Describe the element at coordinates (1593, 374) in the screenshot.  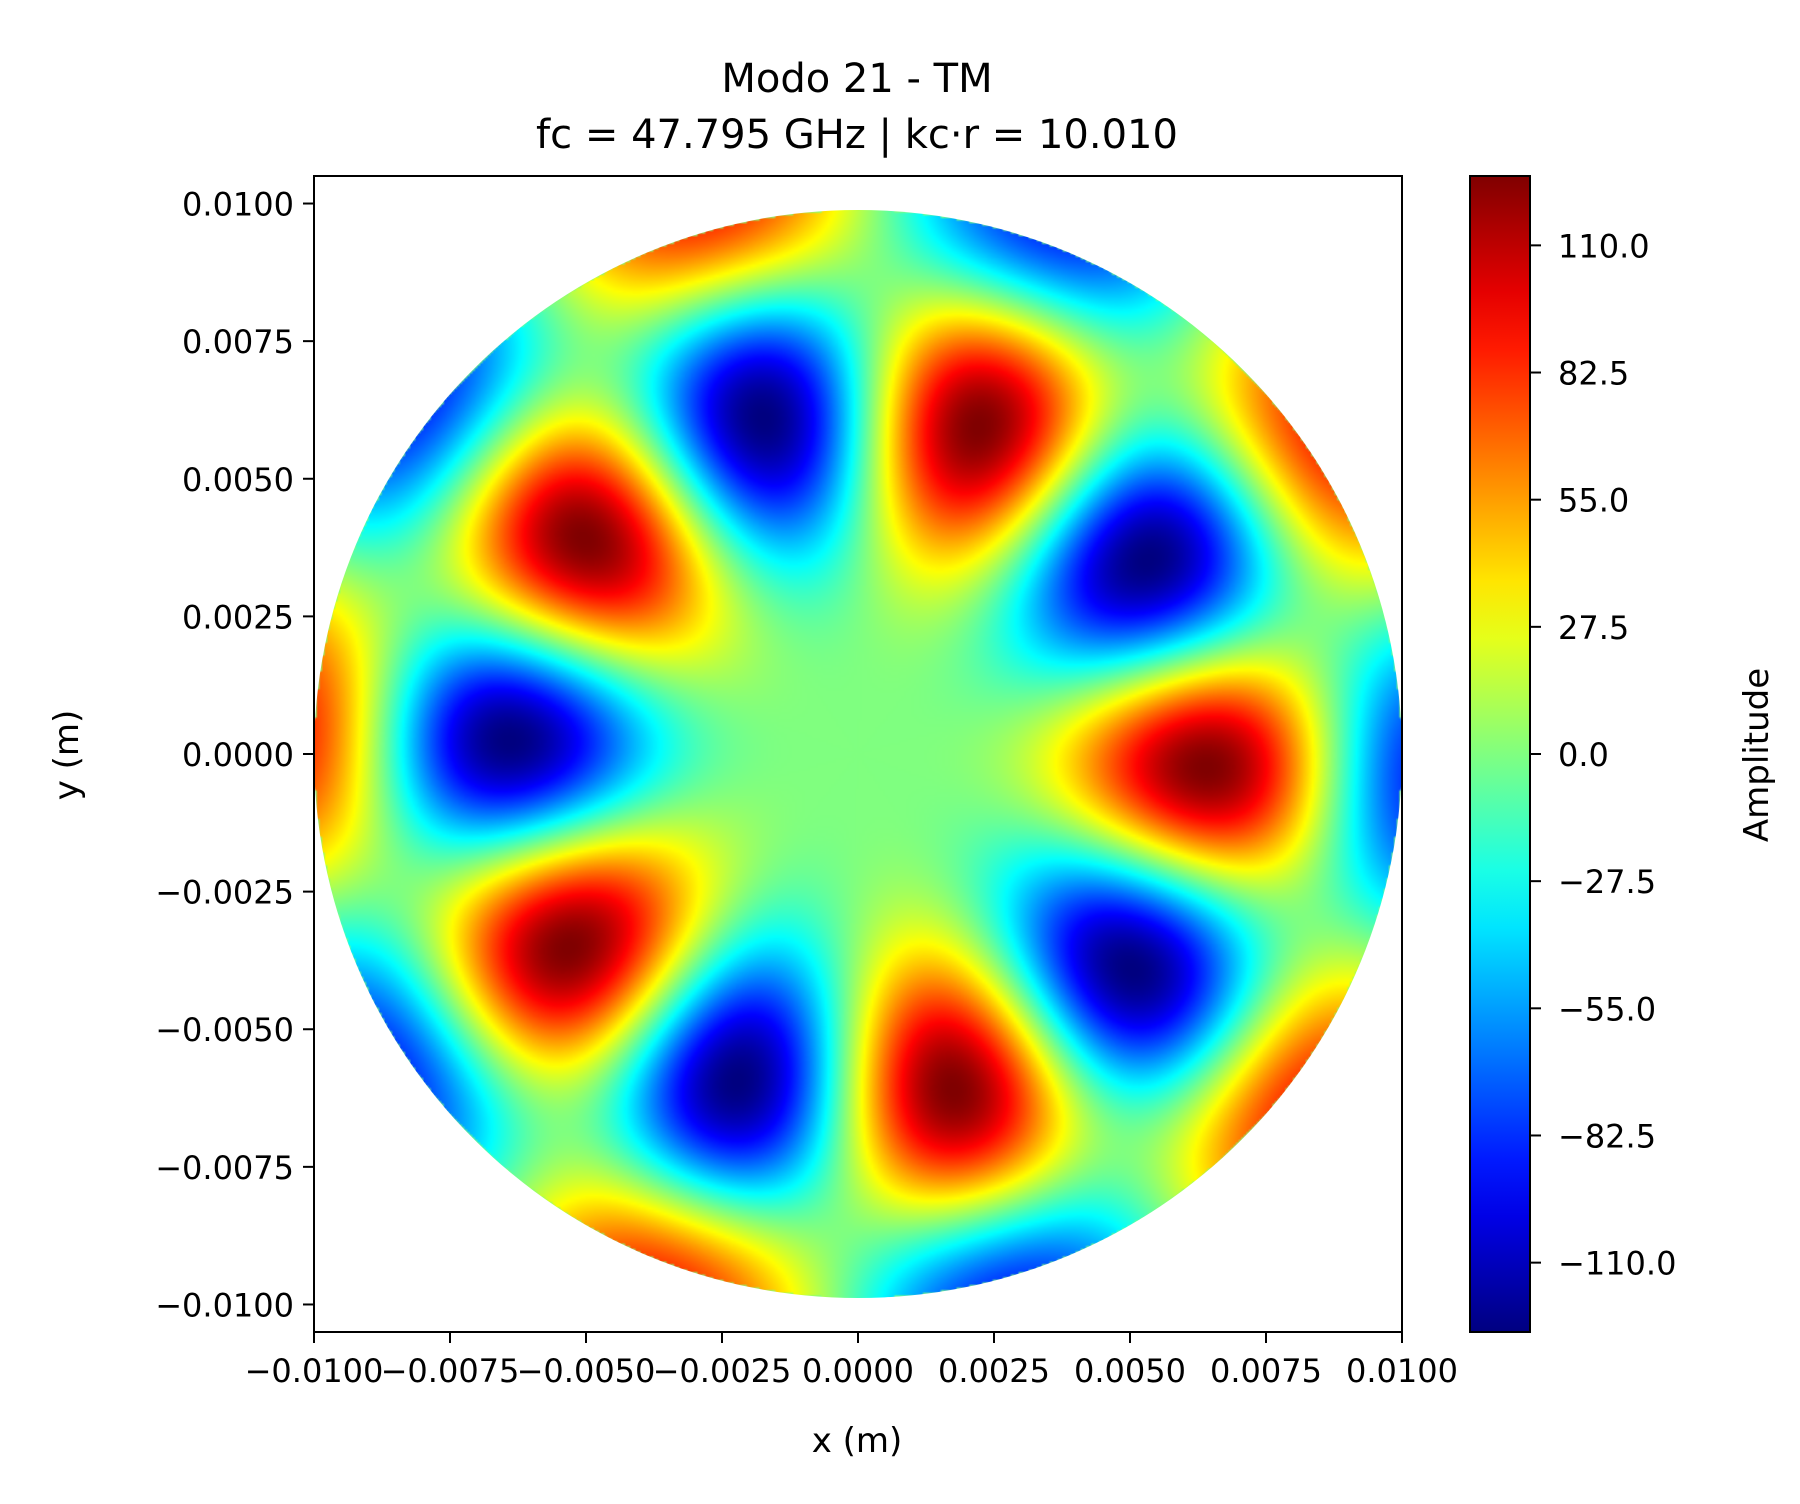
I see `colorbar-tick-label: 82.5` at that location.